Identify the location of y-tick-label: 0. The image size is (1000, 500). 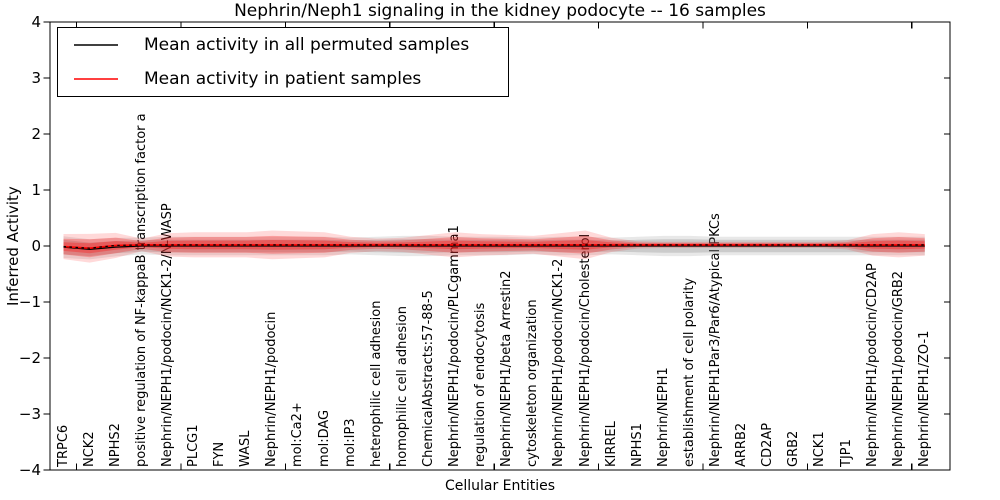
(36, 246).